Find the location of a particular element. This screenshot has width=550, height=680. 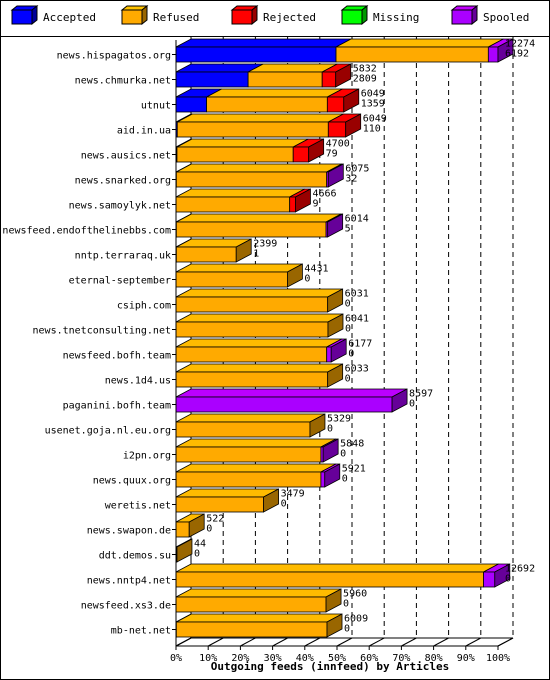

x-tick-label: 60% is located at coordinates (369, 658).